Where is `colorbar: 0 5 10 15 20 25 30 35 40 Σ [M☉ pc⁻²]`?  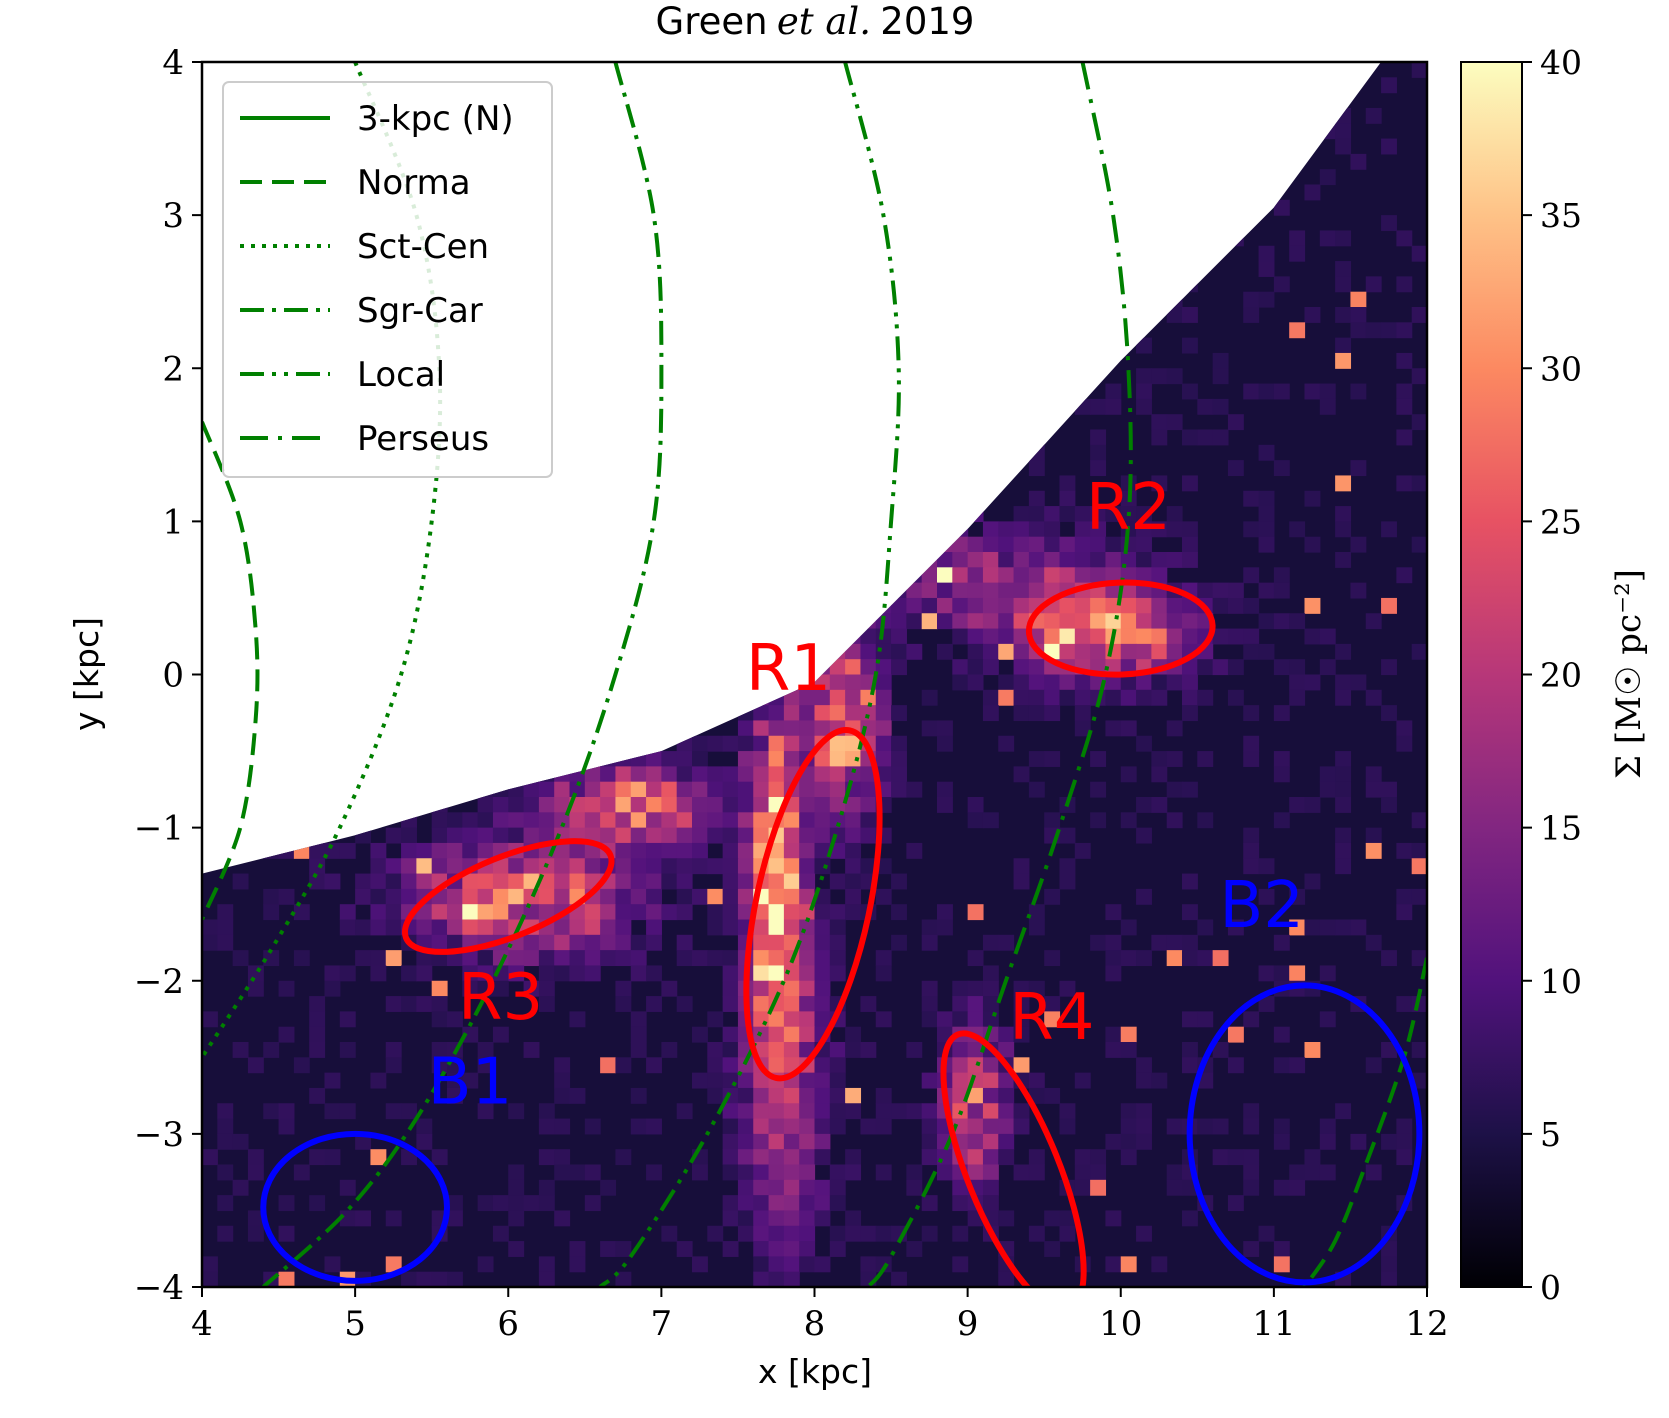
colorbar: 0 5 10 15 20 25 30 35 40 Σ [M☉ pc⁻²] is located at coordinates (1554, 675).